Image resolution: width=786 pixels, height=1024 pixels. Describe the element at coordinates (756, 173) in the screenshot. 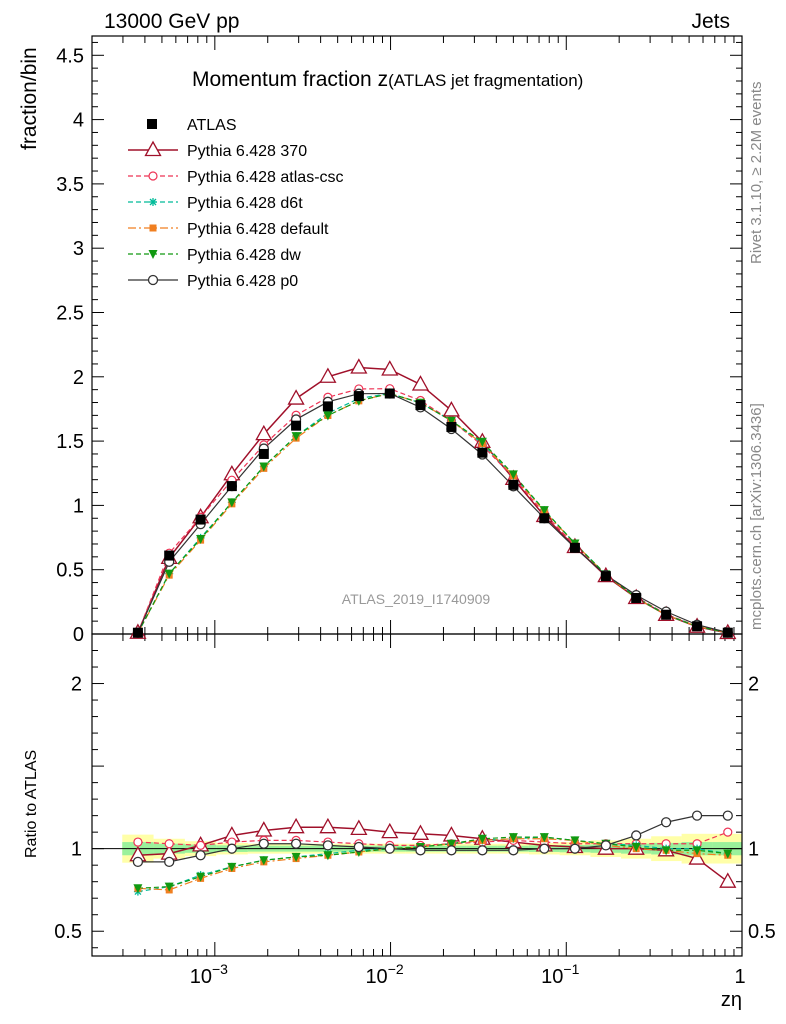

I see `rivet-label: Rivet 3.1.10, ≥ 2.2M events` at that location.